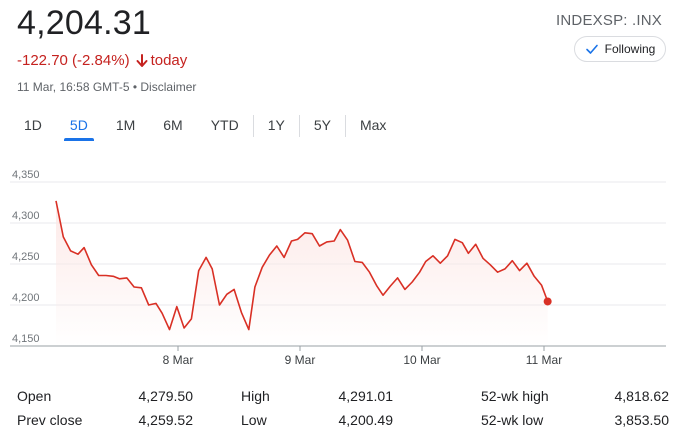 This screenshot has width=678, height=439. I want to click on stat-label-low: Low, so click(254, 420).